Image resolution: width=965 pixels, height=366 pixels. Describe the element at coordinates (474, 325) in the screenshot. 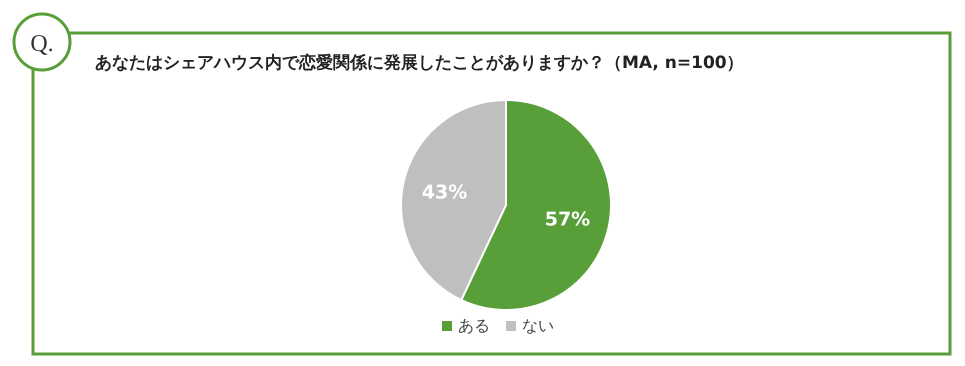

I see `legend-label: ある` at that location.